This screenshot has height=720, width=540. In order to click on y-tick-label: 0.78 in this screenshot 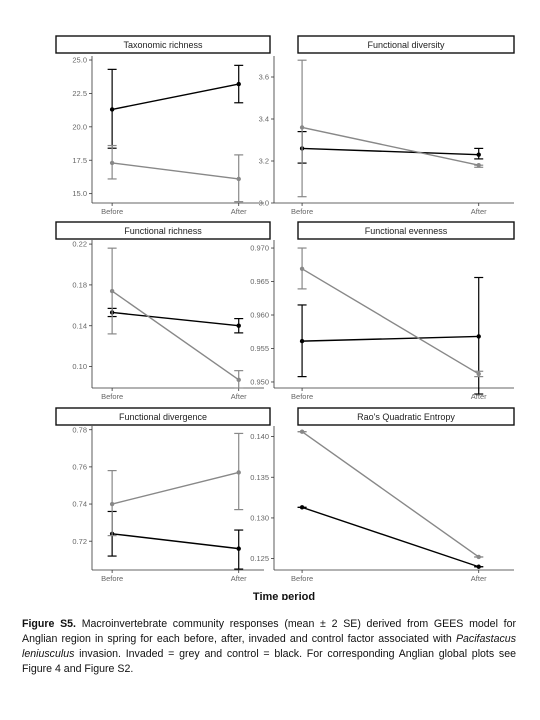, I will do `click(79, 429)`.